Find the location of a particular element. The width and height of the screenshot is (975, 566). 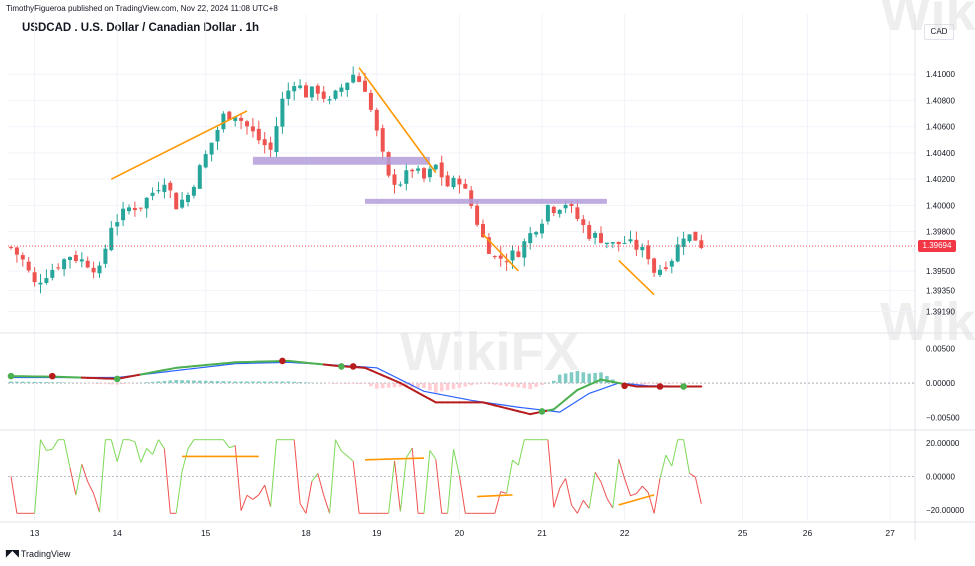

price-tick-label: 1.39800 is located at coordinates (940, 232).